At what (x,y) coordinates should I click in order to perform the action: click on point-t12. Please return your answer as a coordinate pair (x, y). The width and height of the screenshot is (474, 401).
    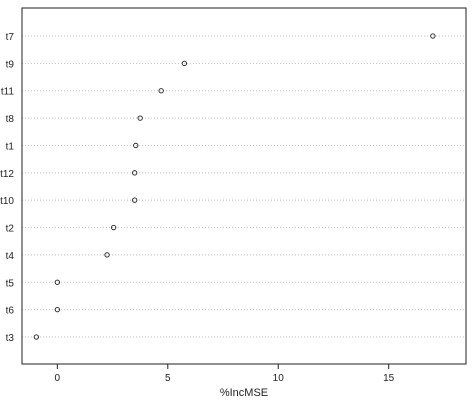
    Looking at the image, I should click on (135, 173).